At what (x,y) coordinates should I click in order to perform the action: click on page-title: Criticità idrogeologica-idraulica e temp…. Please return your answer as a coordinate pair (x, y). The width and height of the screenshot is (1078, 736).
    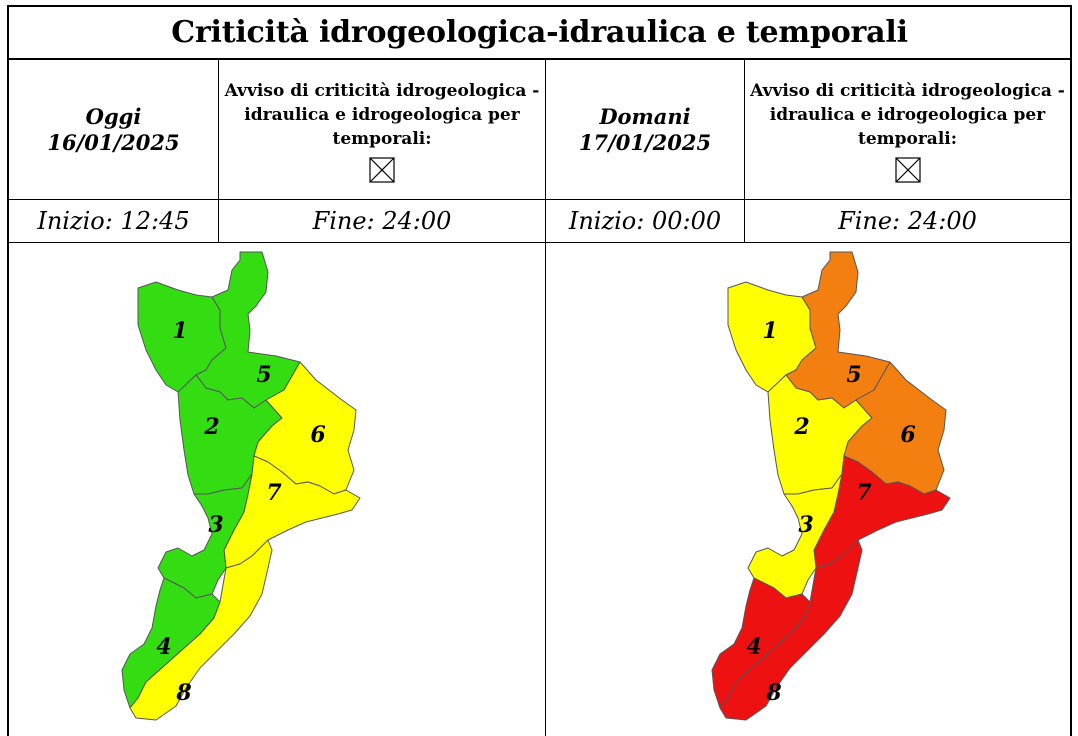
    Looking at the image, I should click on (539, 33).